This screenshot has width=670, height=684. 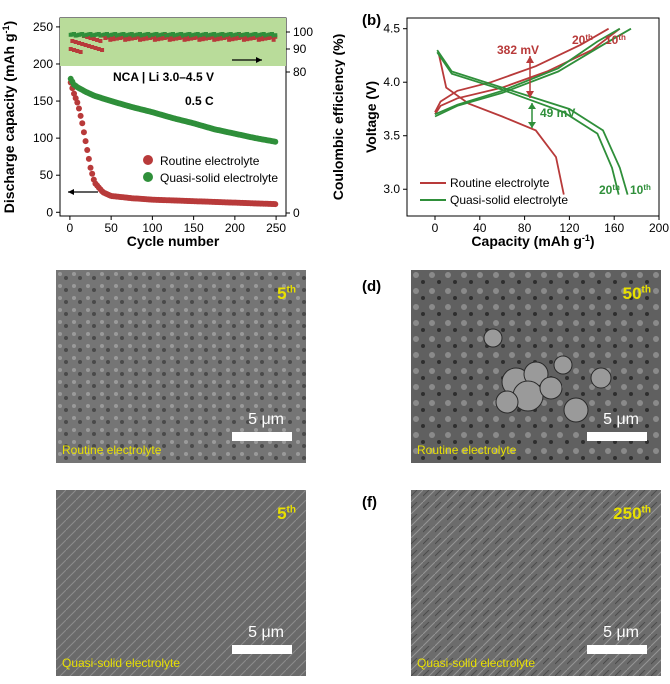 What do you see at coordinates (47, 175) in the screenshot?
I see `y-tick-label: 50` at bounding box center [47, 175].